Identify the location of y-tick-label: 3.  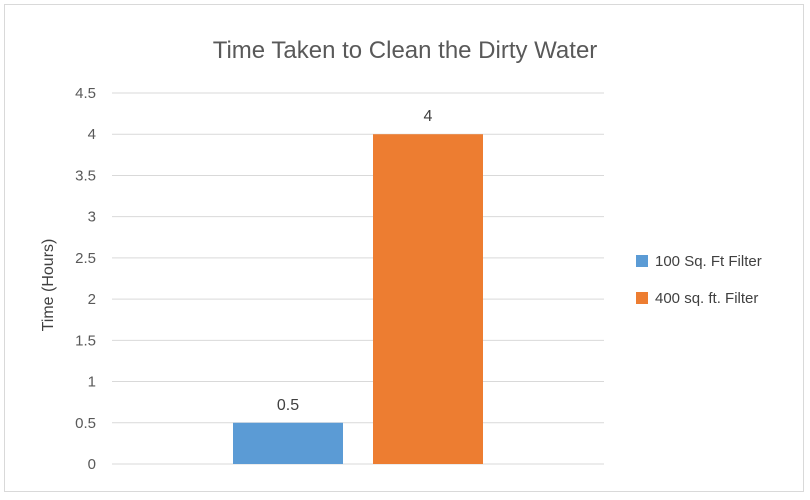
(92, 217).